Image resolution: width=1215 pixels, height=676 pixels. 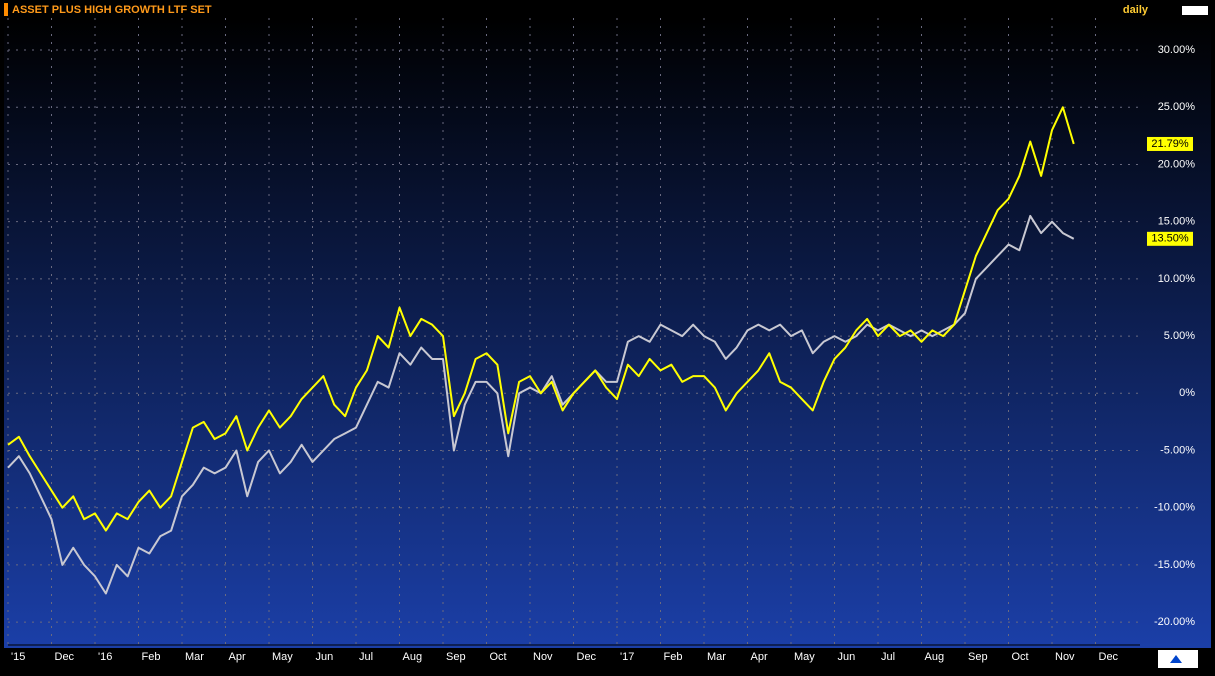 I want to click on tool-icon, so click(x=1176, y=659).